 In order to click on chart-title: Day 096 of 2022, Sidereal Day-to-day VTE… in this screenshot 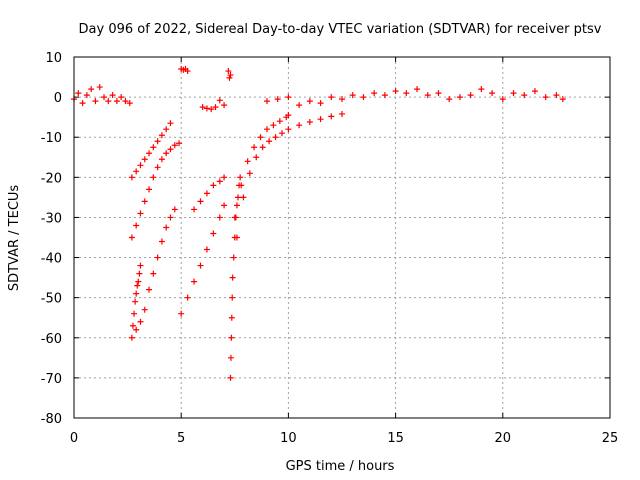, I will do `click(340, 29)`.